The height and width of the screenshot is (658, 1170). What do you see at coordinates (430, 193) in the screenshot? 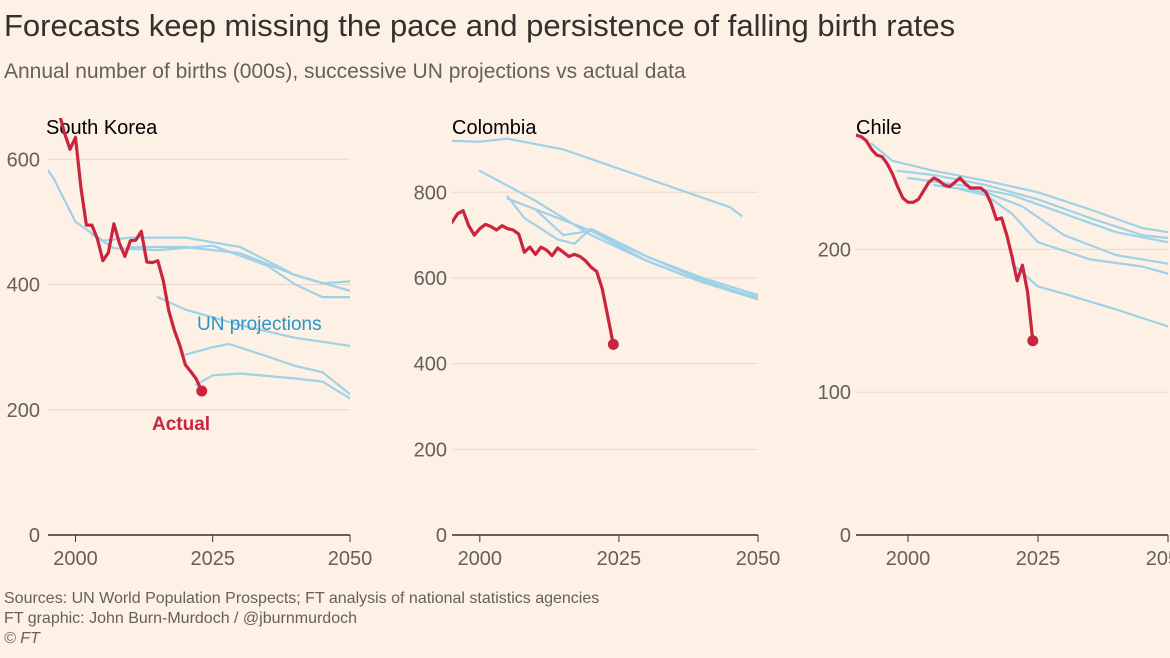
I see `y-tick-label: 800` at bounding box center [430, 193].